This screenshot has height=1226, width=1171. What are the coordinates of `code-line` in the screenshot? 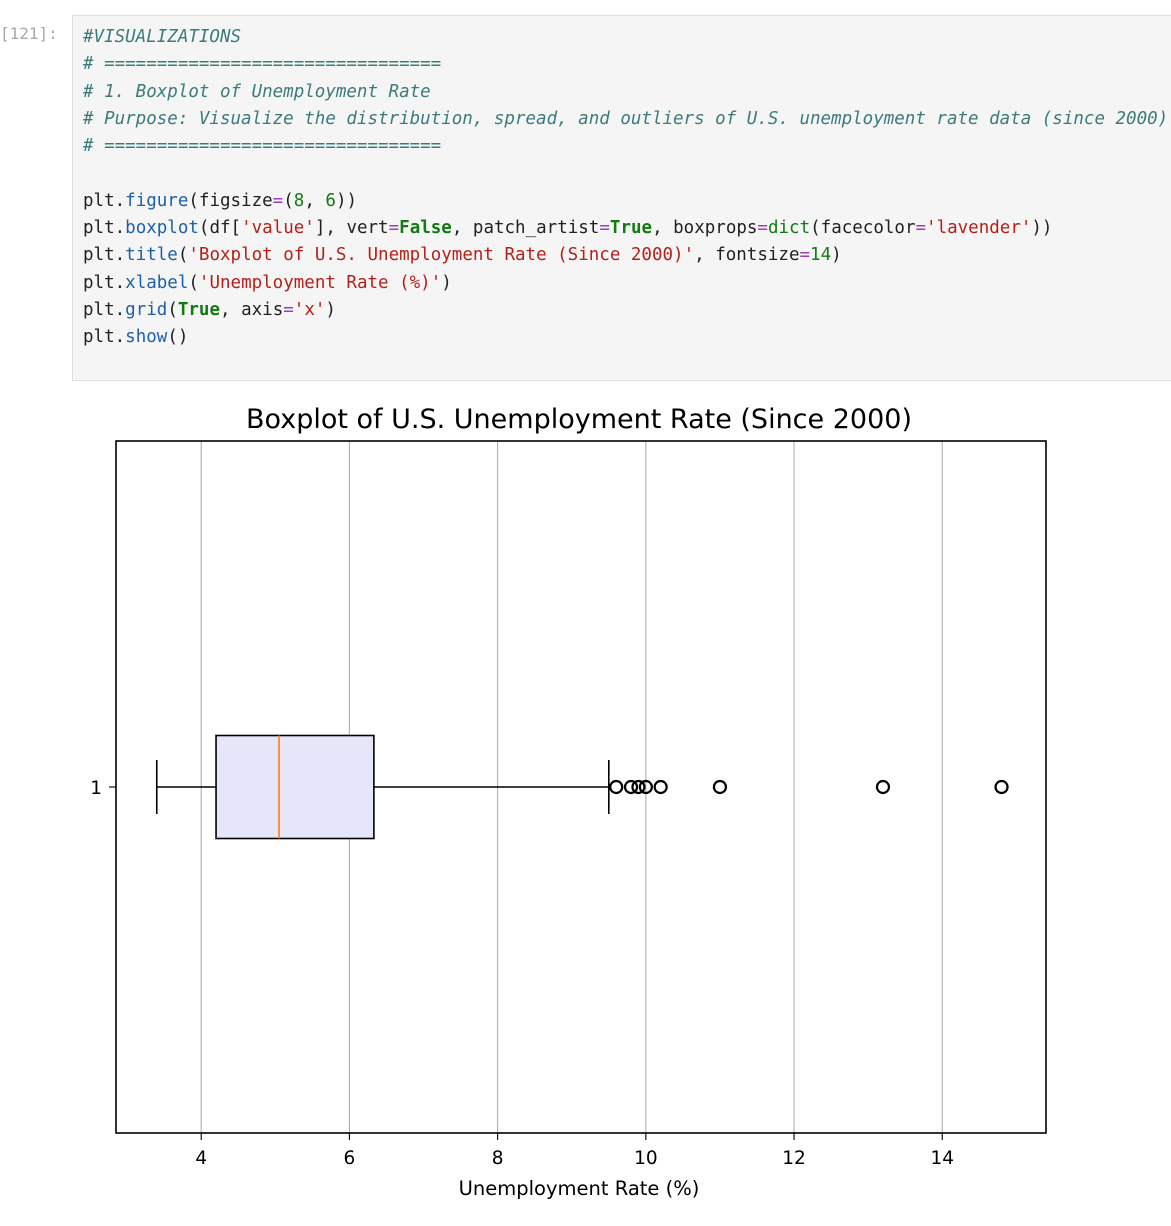 It's located at (625, 173).